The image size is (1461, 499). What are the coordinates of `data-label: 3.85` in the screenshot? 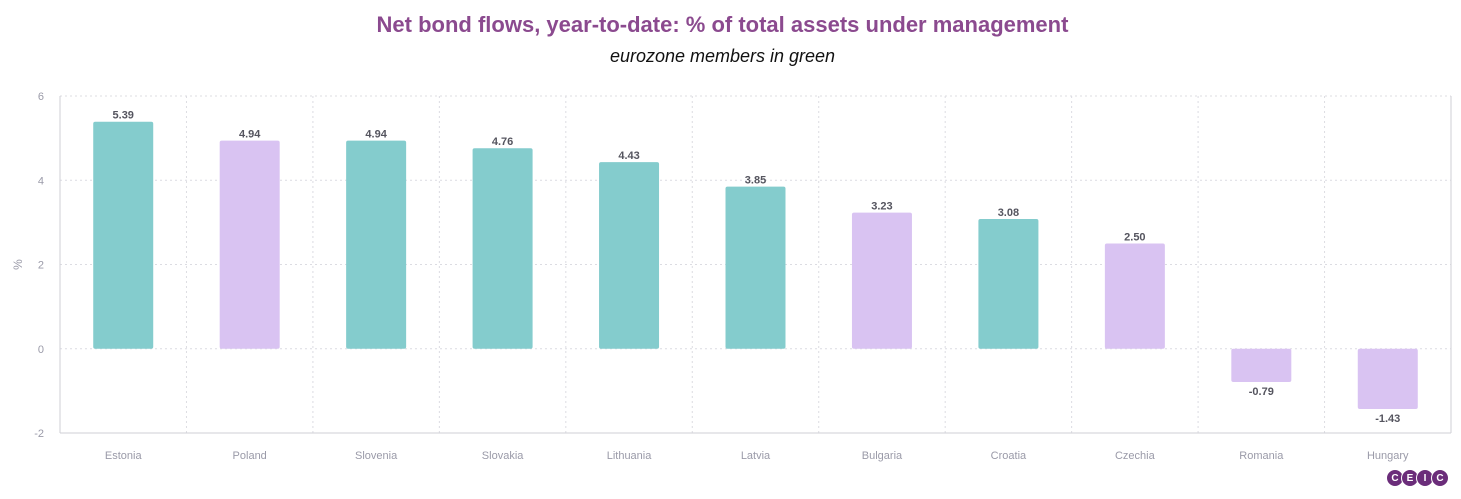 It's located at (755, 181).